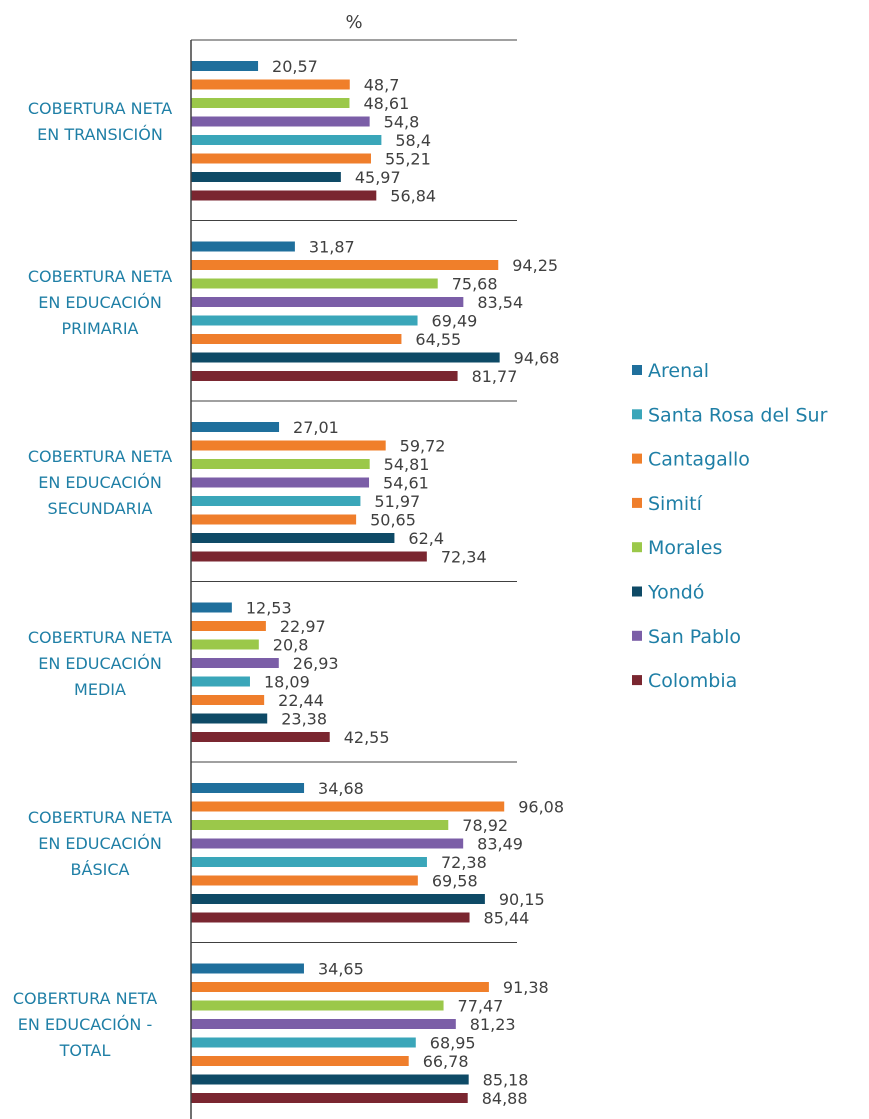  Describe the element at coordinates (85, 1024) in the screenshot. I see `category-label: COBERTURA NETA EN EDUCACIÓN - TOTAL` at that location.